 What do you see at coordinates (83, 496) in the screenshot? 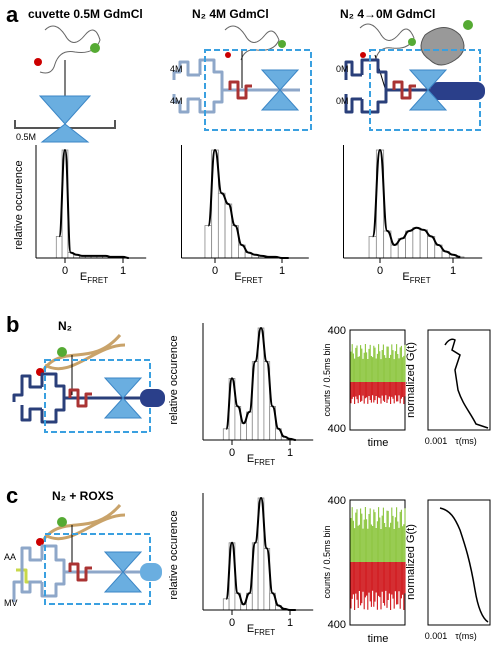
I see `panel-title: N₂ + ROXS` at bounding box center [83, 496].